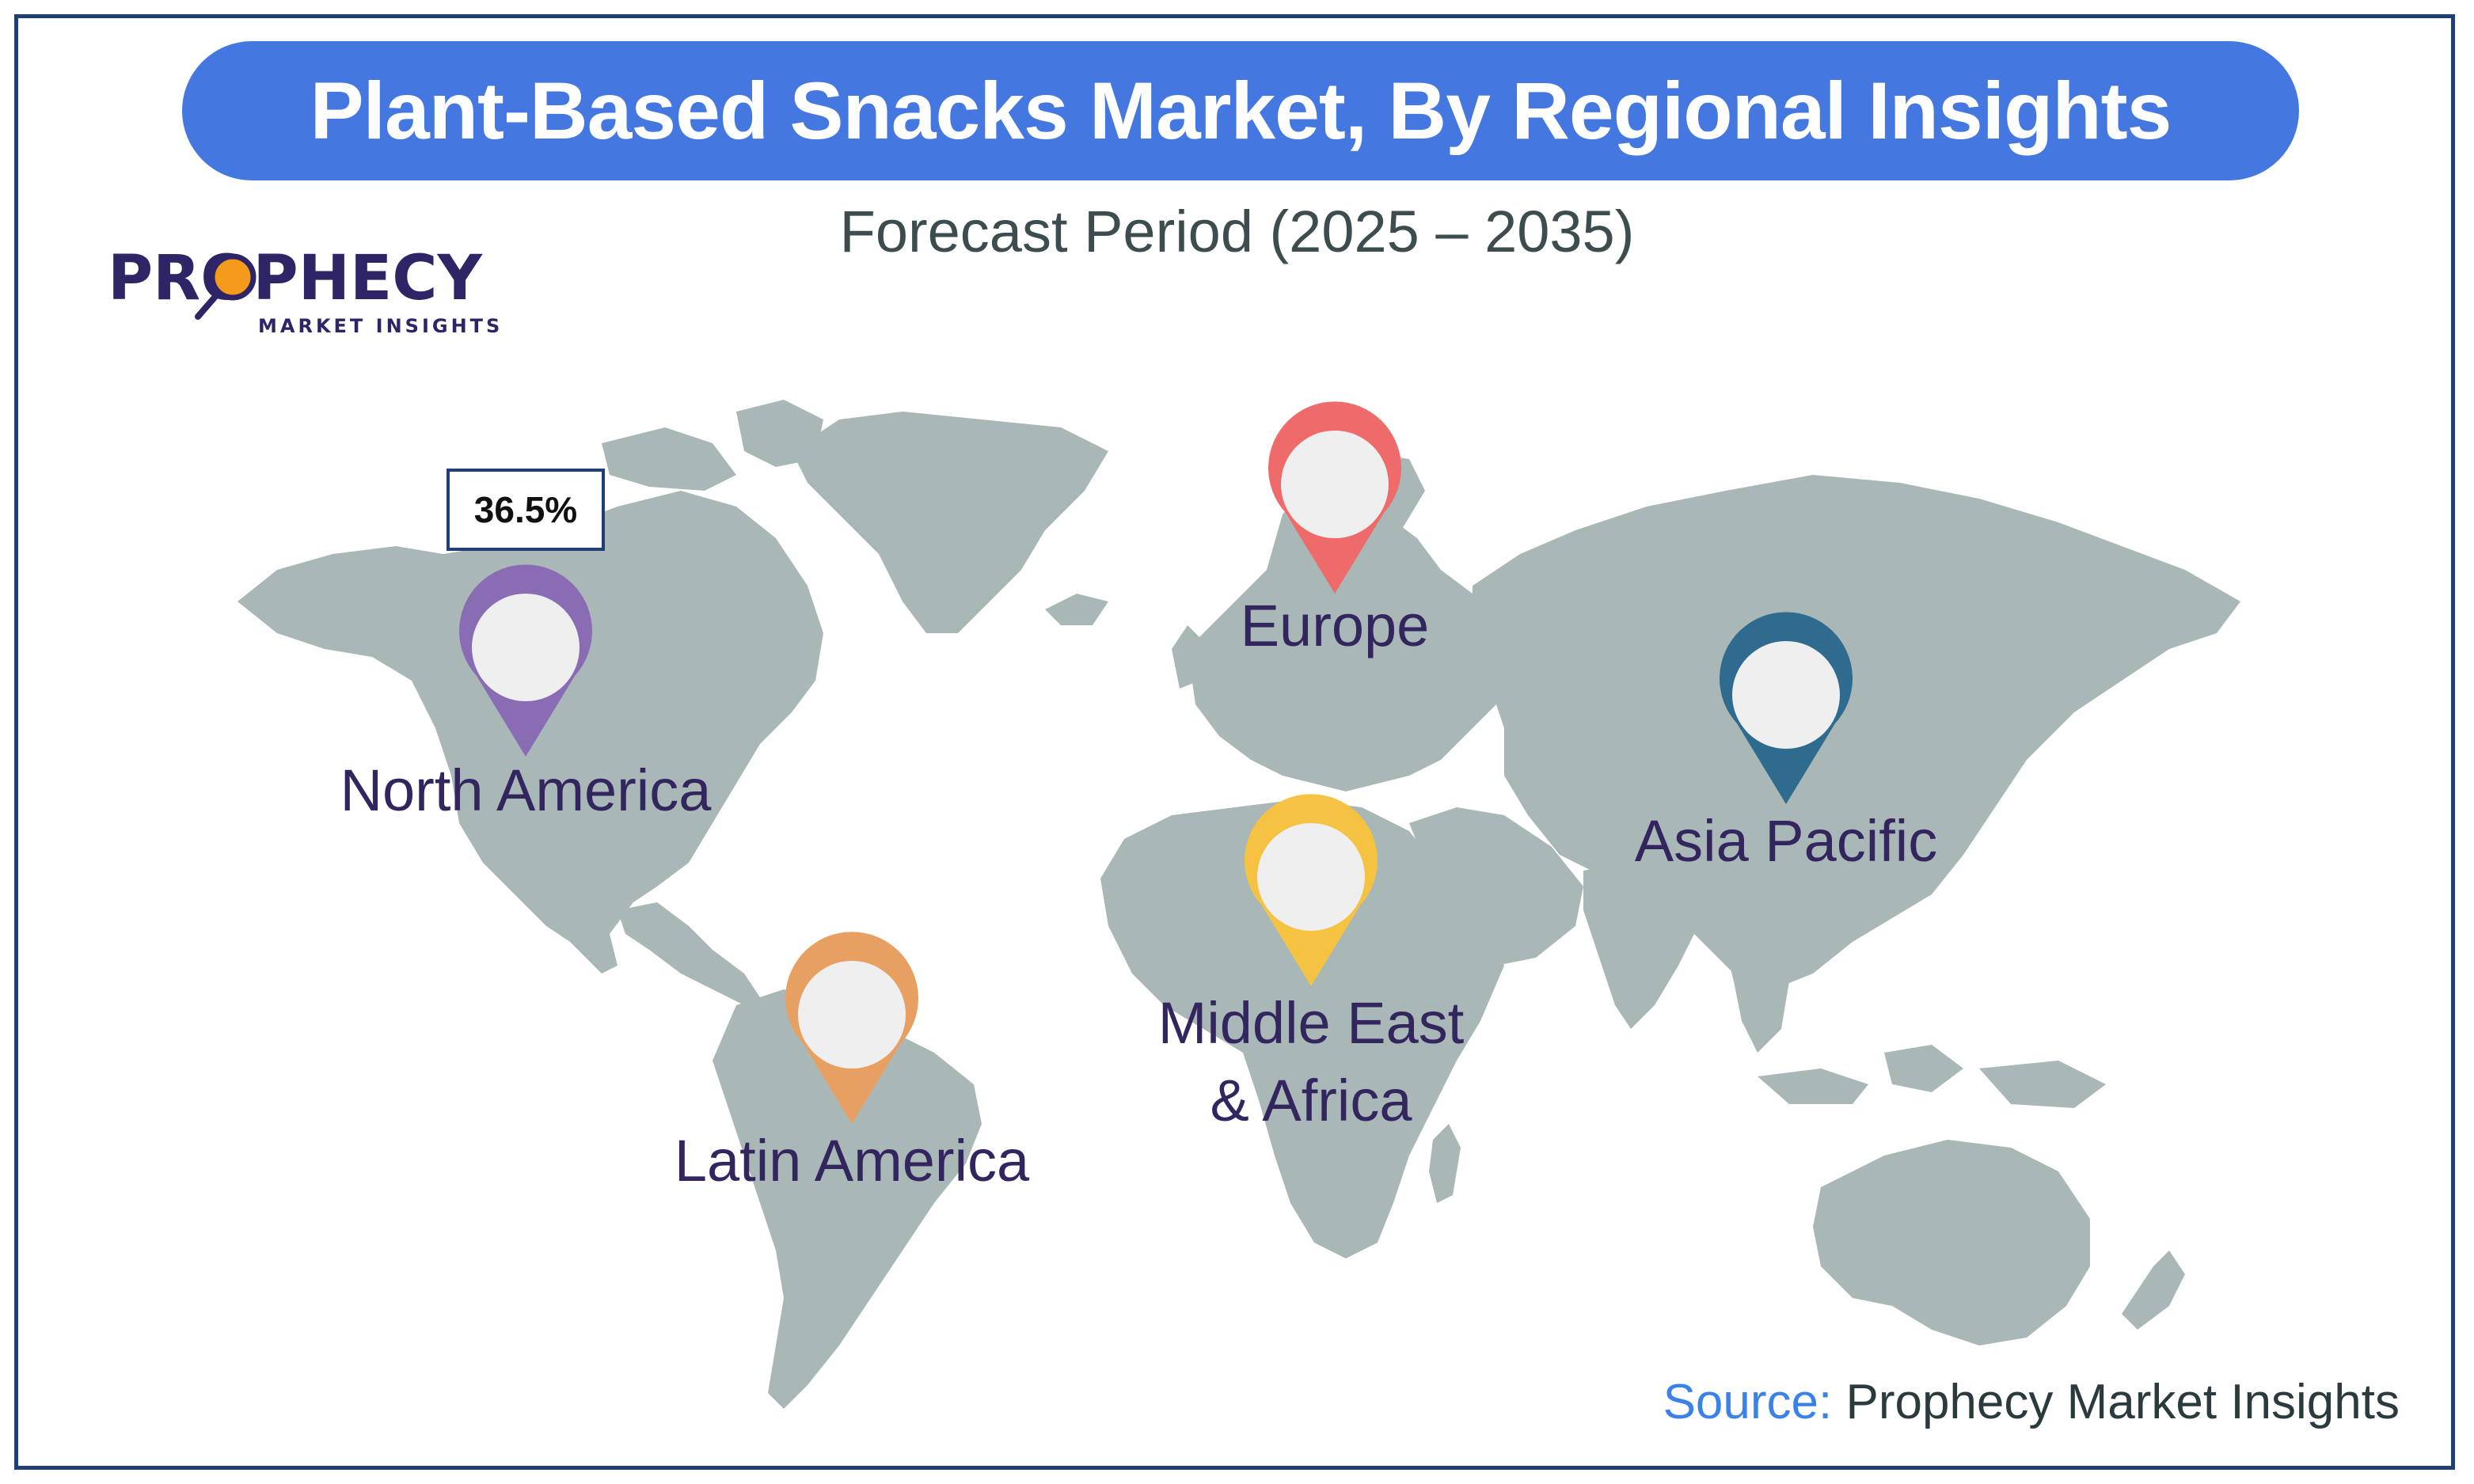 This screenshot has height=1484, width=2474. I want to click on pin-north-america, so click(526, 660).